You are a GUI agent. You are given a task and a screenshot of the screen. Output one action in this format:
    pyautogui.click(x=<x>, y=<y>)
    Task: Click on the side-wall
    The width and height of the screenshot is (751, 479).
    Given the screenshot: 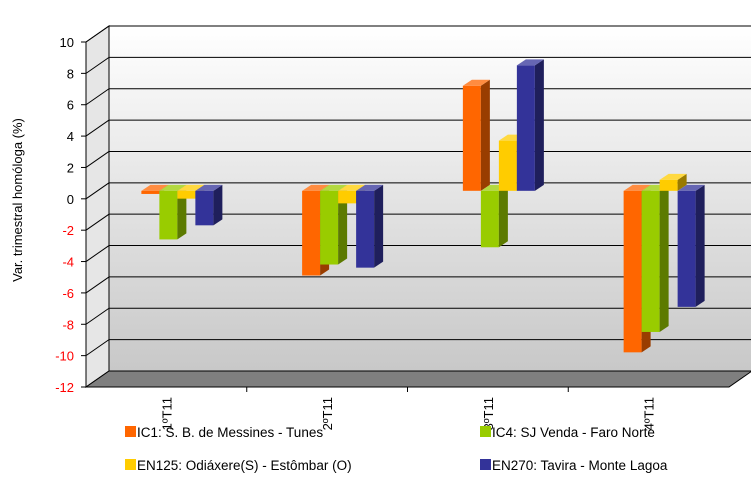 What is the action you would take?
    pyautogui.click(x=97, y=206)
    